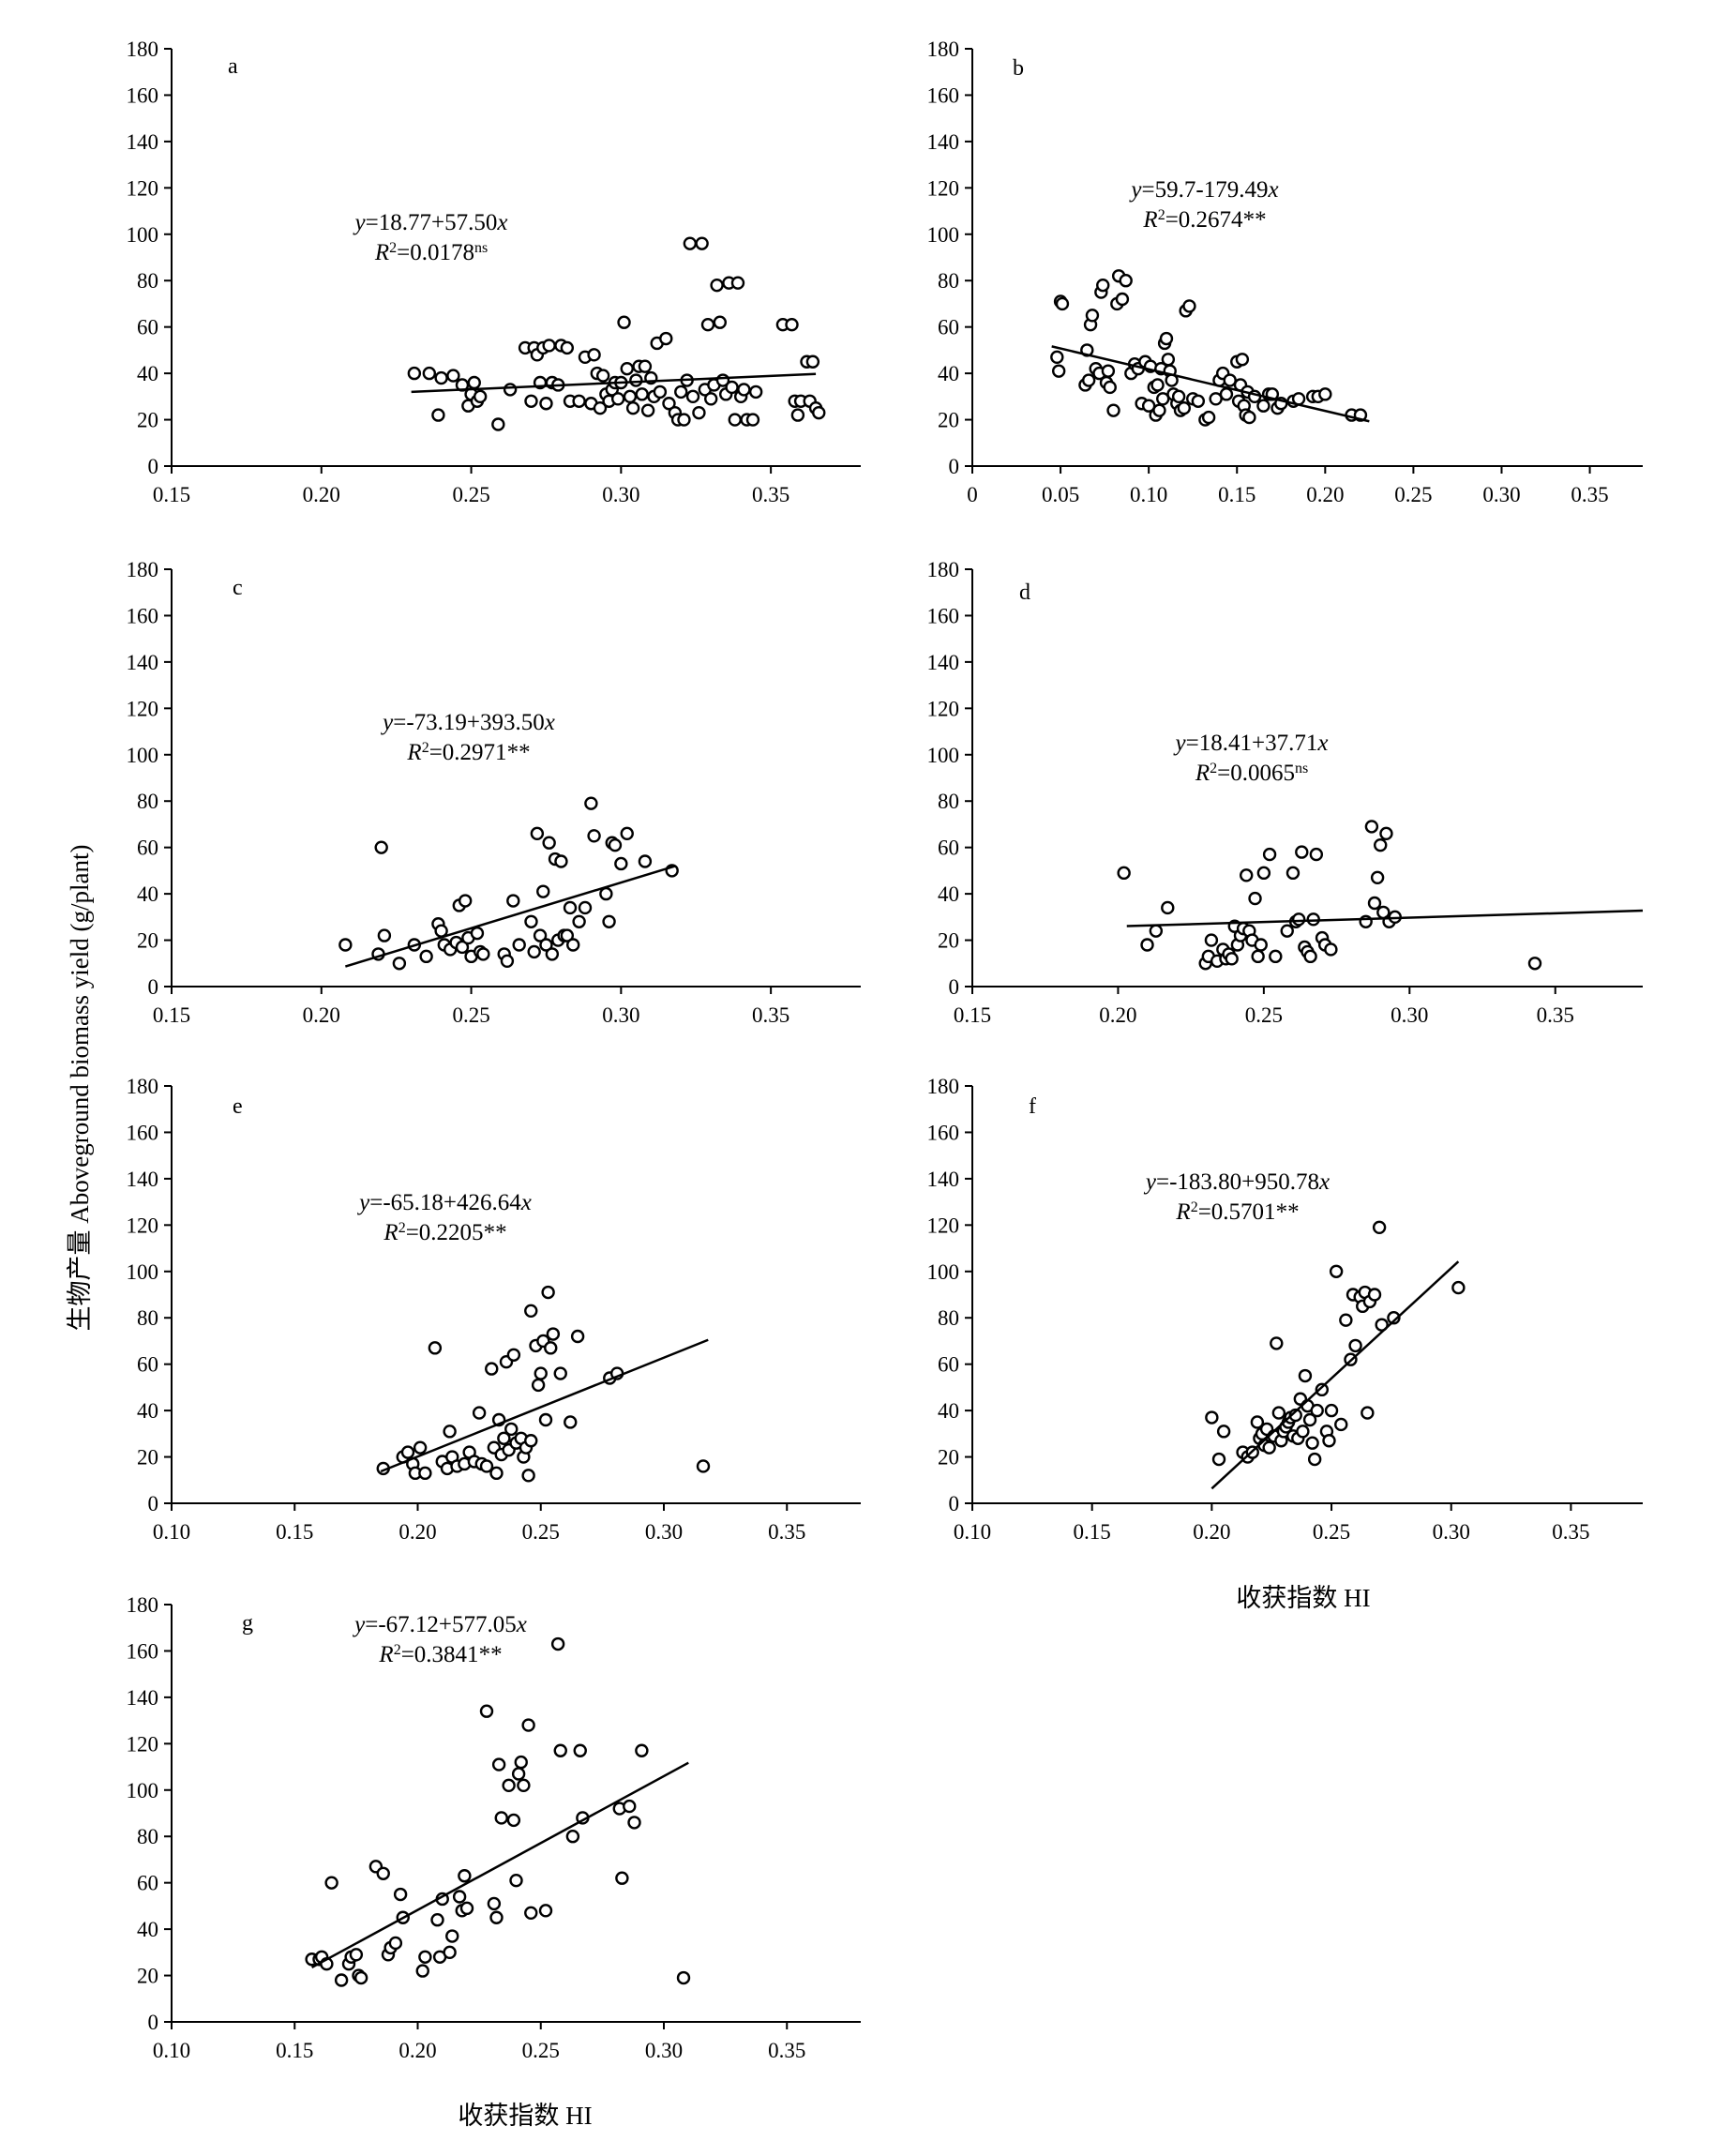 The height and width of the screenshot is (2156, 1714). I want to click on y-tick-label: 80, so click(147, 1318).